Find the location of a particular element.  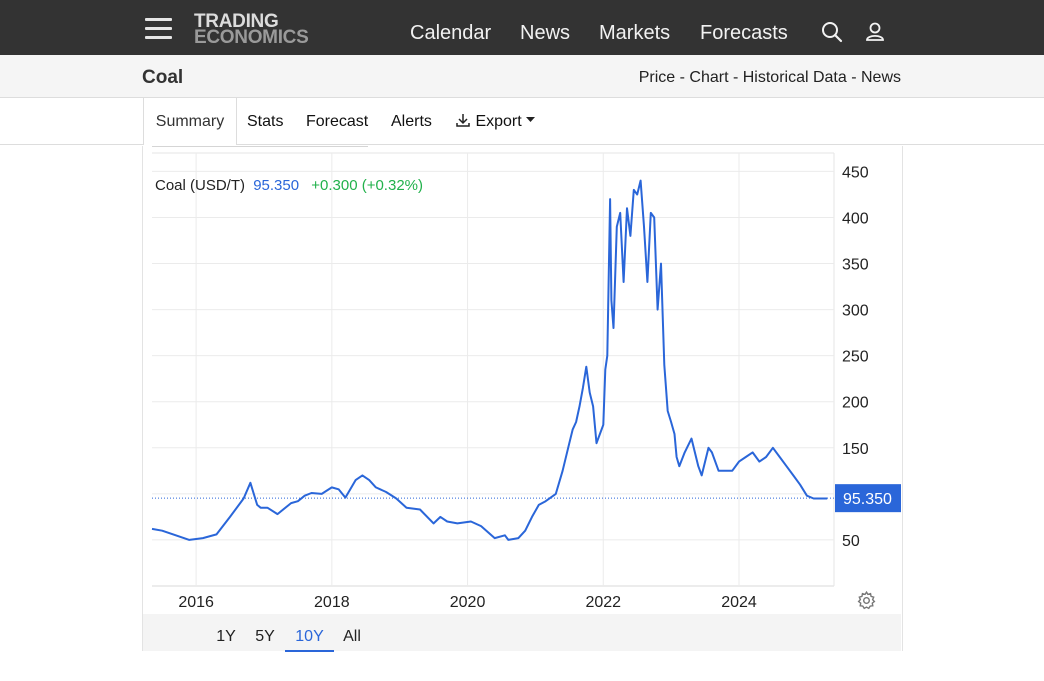

y-tick-label: 350 is located at coordinates (855, 265).